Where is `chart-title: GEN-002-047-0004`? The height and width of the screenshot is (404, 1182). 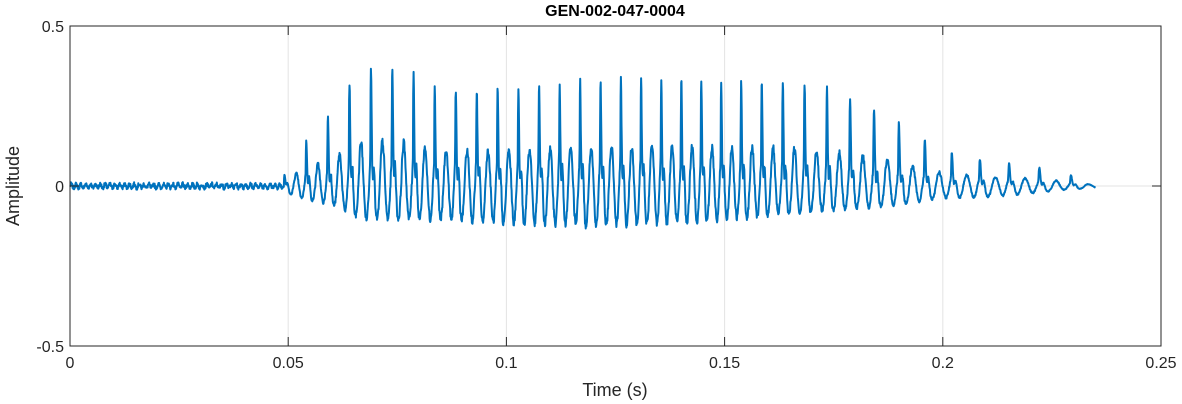 chart-title: GEN-002-047-0004 is located at coordinates (615, 11).